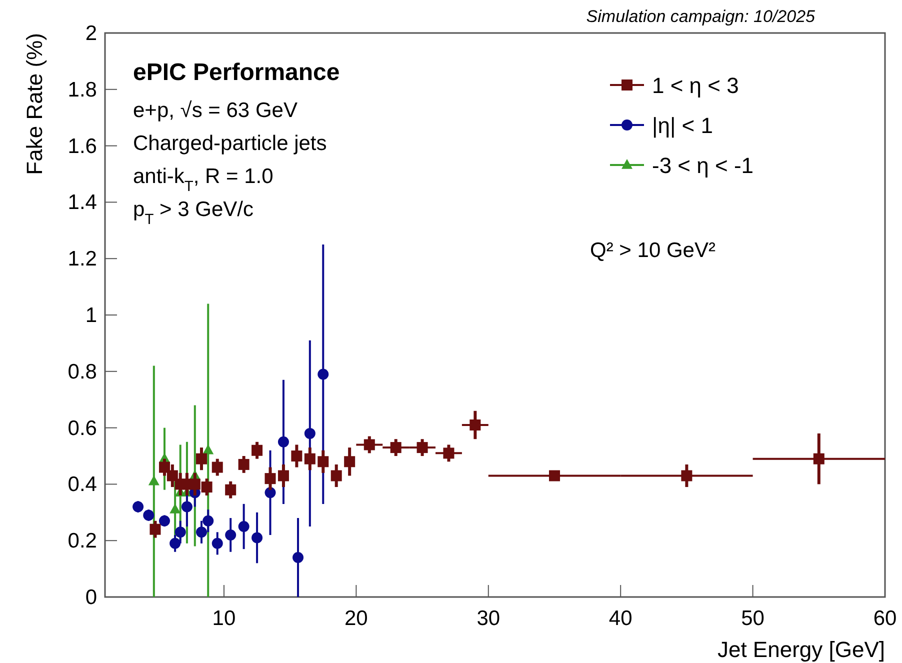  I want to click on y-tick-label: 1, so click(91, 315).